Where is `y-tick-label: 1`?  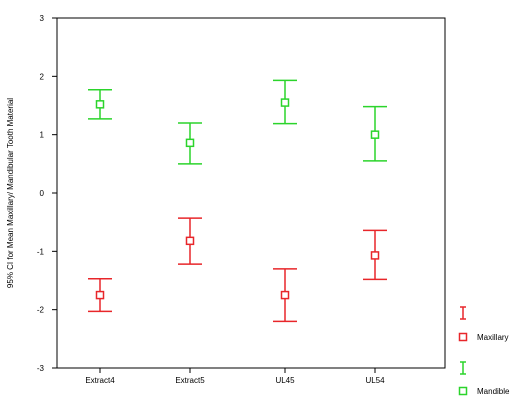 y-tick-label: 1 is located at coordinates (42, 135).